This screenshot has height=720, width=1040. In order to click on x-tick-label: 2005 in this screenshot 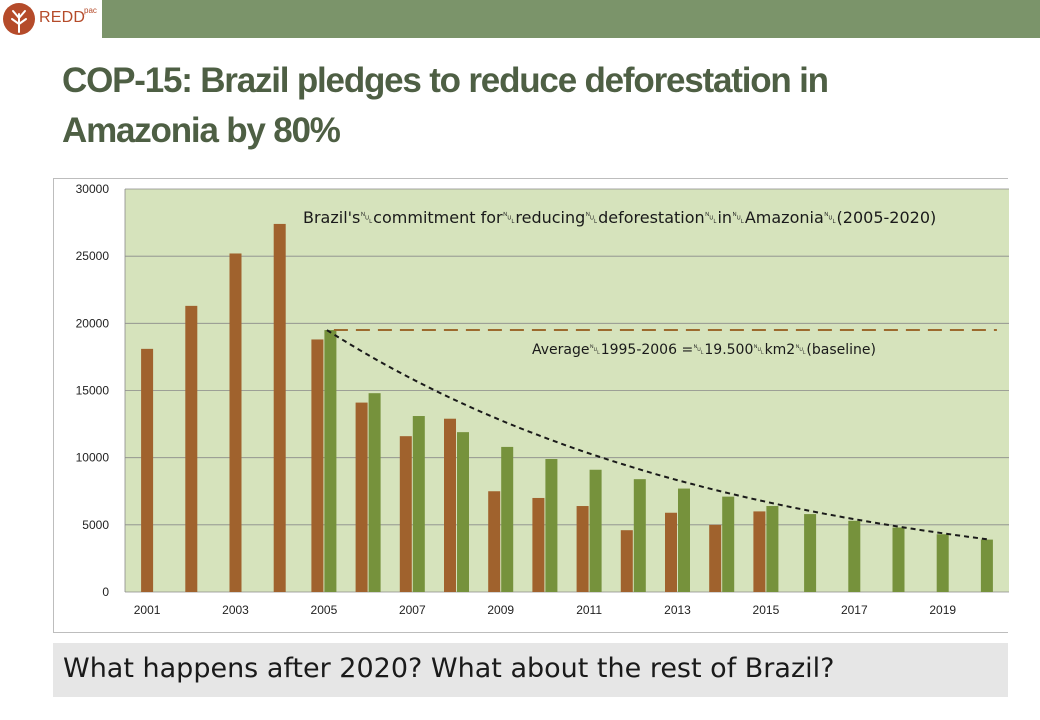, I will do `click(324, 610)`.